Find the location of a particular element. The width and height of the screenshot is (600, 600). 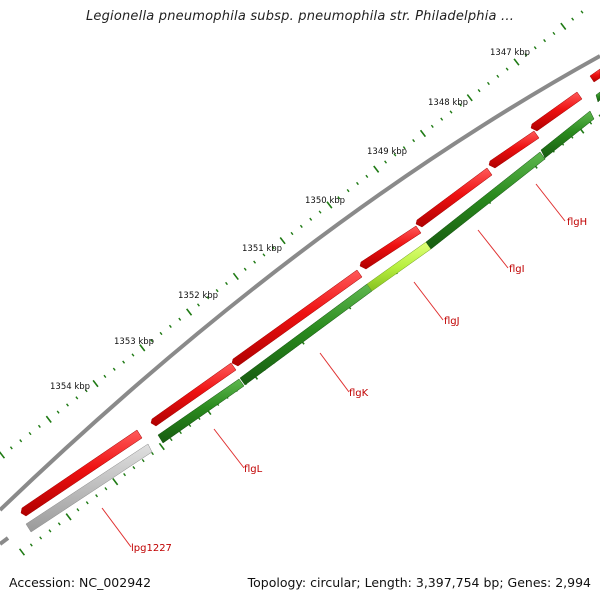

gene-label-flgJ: flgJ is located at coordinates (452, 321).